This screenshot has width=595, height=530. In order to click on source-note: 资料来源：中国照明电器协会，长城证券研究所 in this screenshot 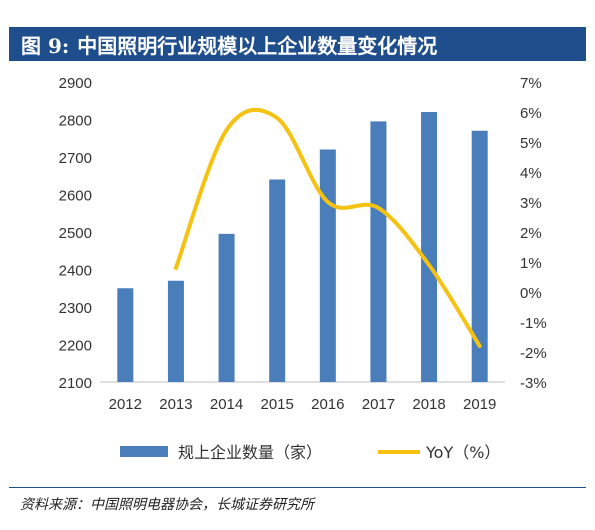, I will do `click(167, 505)`.